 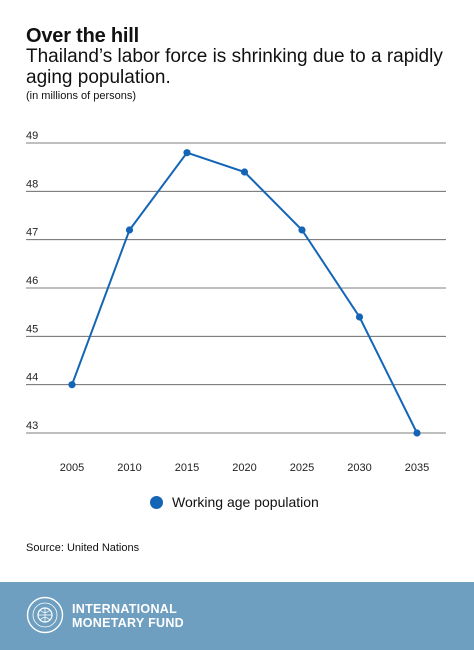 I want to click on data-point-2035, so click(x=417, y=433).